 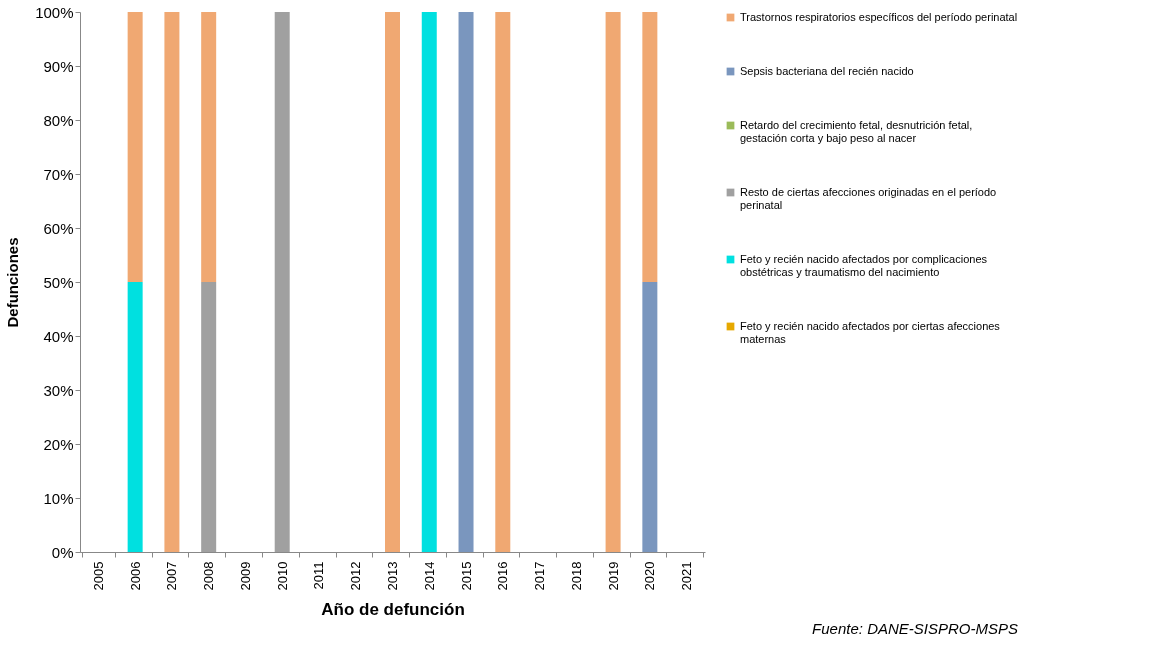 I want to click on x-tick-label: 2005, so click(x=98, y=576).